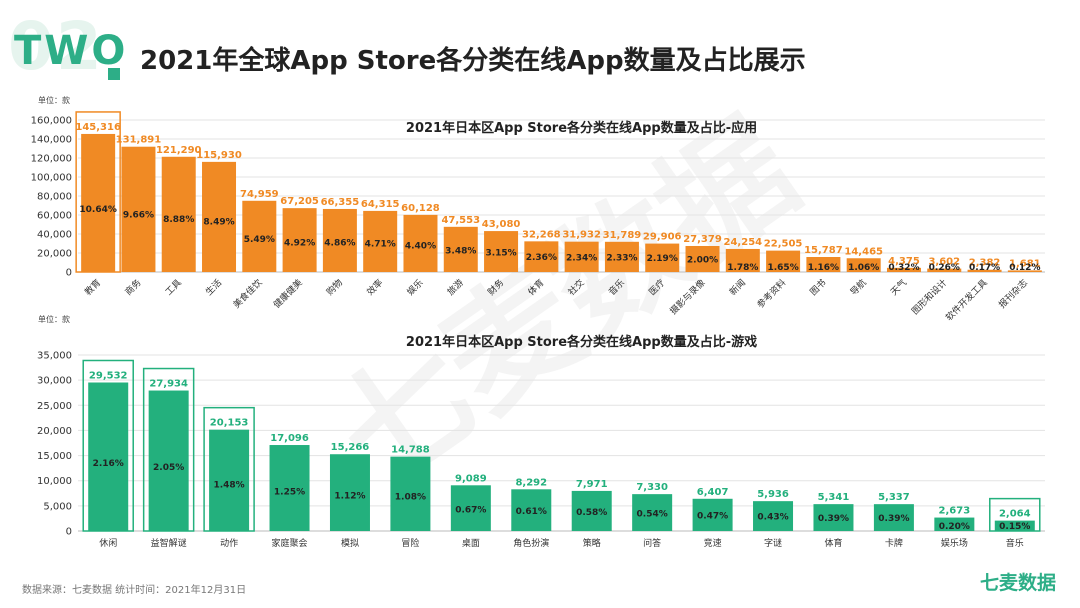 This screenshot has height=608, width=1080. I want to click on percent-label: 2.19%, so click(662, 259).